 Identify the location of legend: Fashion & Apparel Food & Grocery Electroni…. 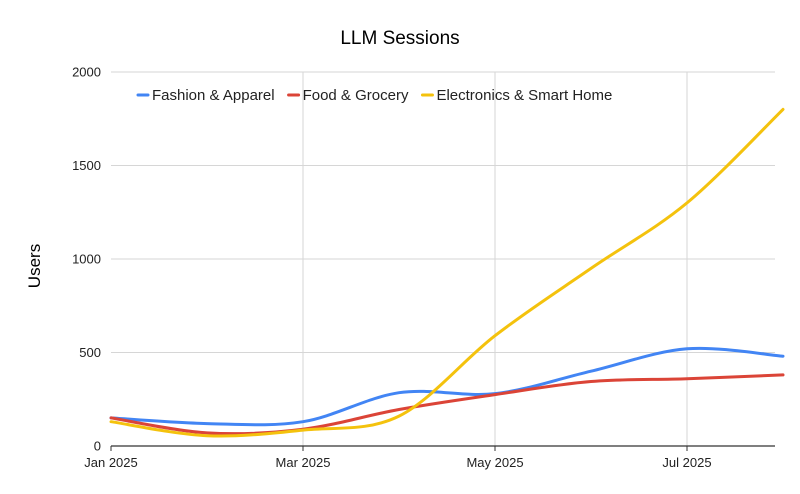
(374, 95).